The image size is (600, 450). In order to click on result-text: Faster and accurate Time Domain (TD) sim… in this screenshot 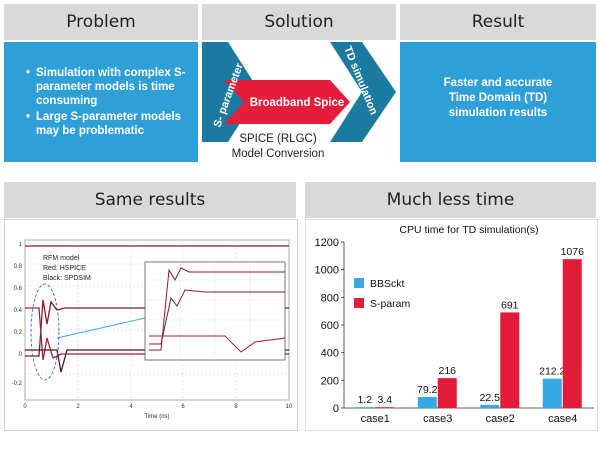, I will do `click(498, 98)`.